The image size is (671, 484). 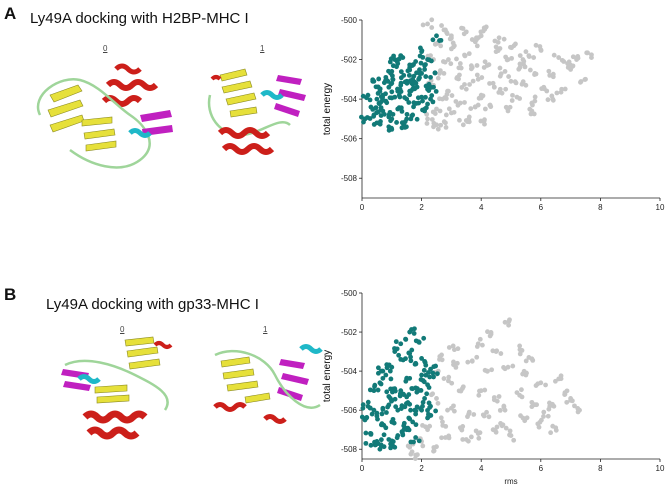 I want to click on x-tick-label: 2, so click(x=421, y=207).